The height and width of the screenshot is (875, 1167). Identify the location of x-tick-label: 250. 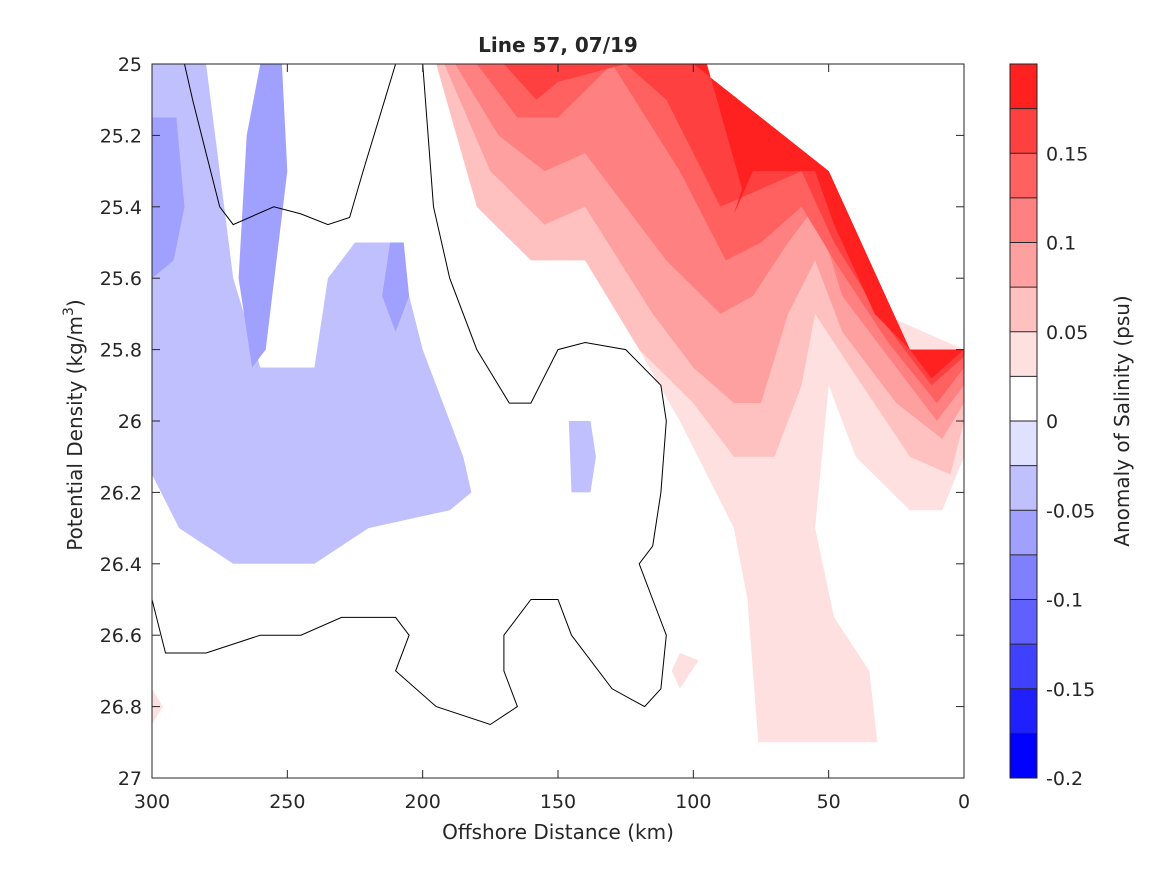
(287, 802).